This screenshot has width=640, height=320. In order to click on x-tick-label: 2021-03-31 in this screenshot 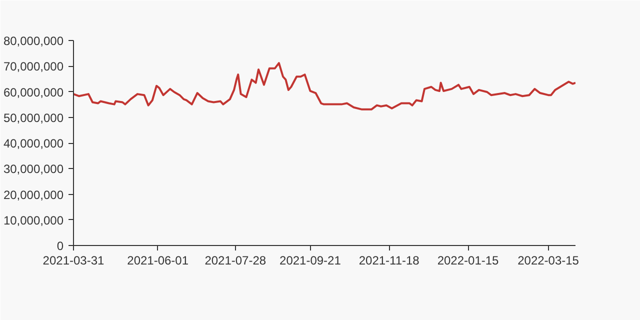, I will do `click(73, 261)`.